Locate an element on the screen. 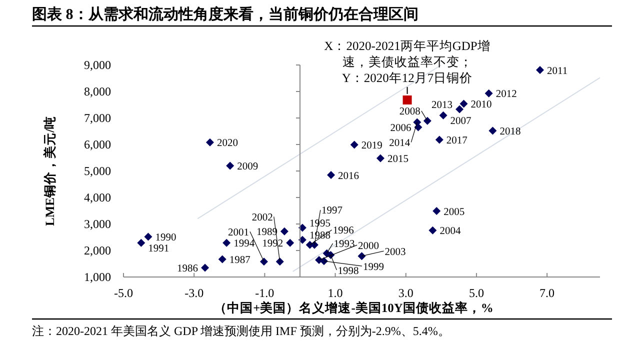  annotation: 1994 is located at coordinates (245, 244).